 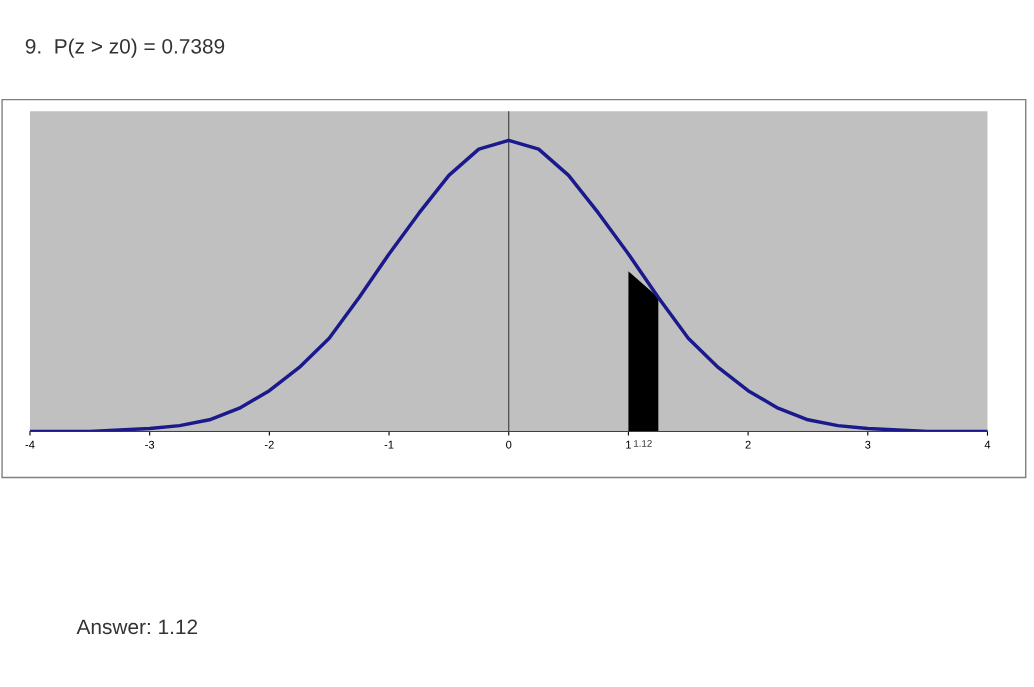 I want to click on x-tick-label: 1, so click(x=628, y=444).